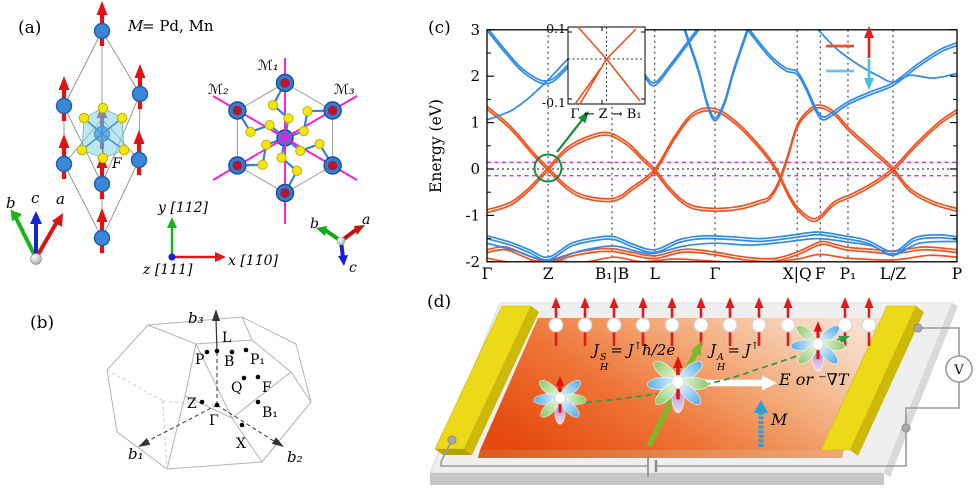  I want to click on inset-xaxis-label: Γ ← Z → B₁, so click(605, 114).